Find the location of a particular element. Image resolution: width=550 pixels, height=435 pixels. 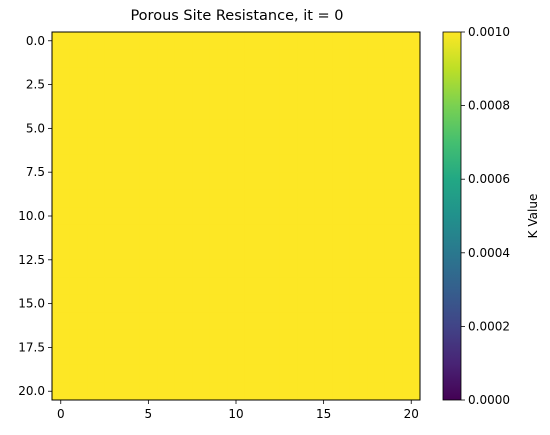

colorbar-tick-label: 0.0008 is located at coordinates (489, 106).